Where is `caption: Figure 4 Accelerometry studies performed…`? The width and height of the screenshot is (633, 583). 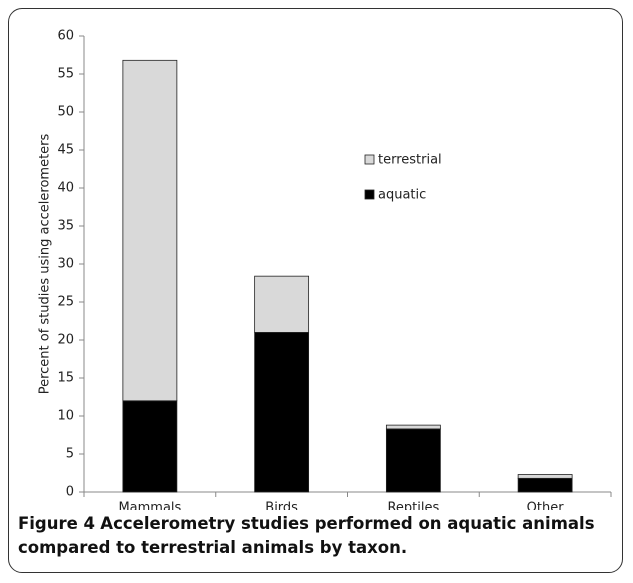 caption: Figure 4 Accelerometry studies performed… is located at coordinates (318, 536).